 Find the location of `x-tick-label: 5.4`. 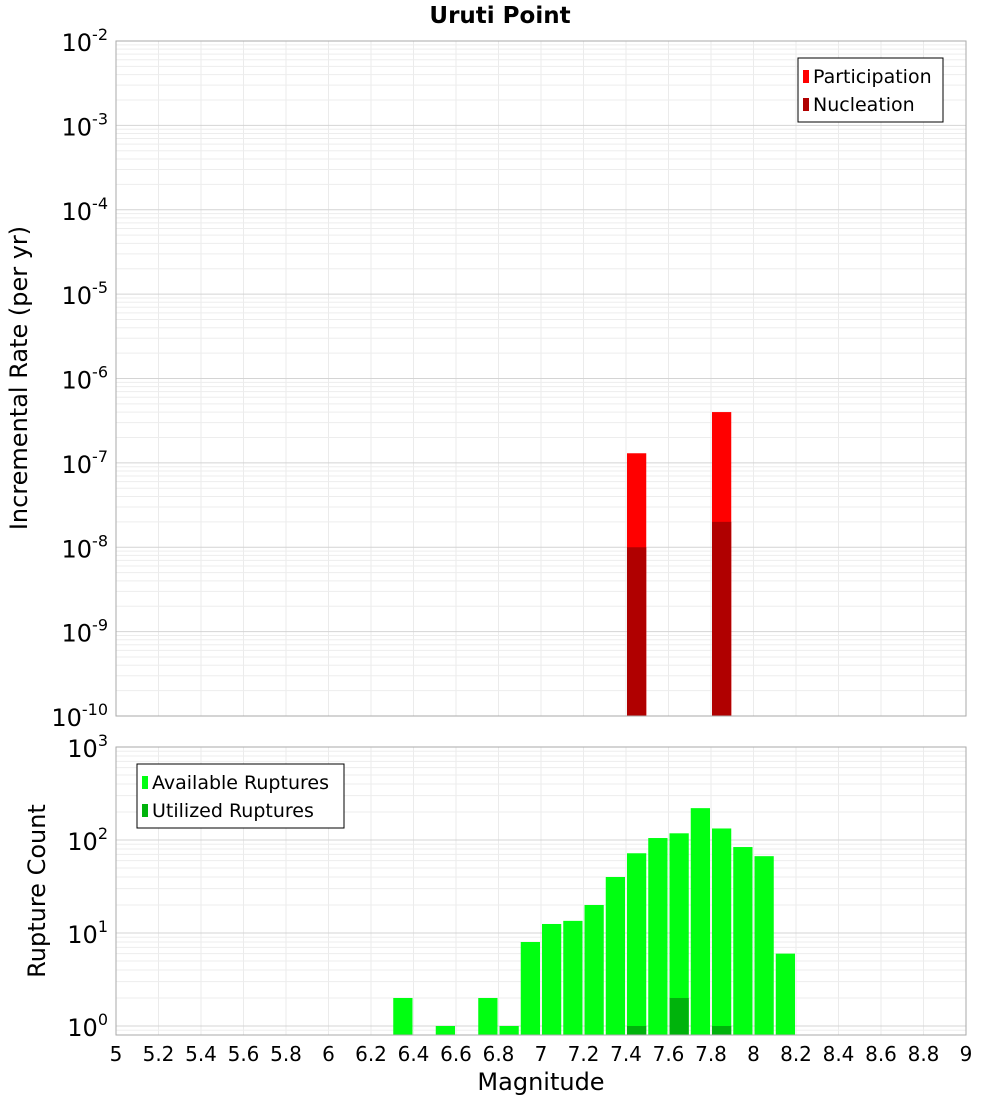

x-tick-label: 5.4 is located at coordinates (201, 1054).